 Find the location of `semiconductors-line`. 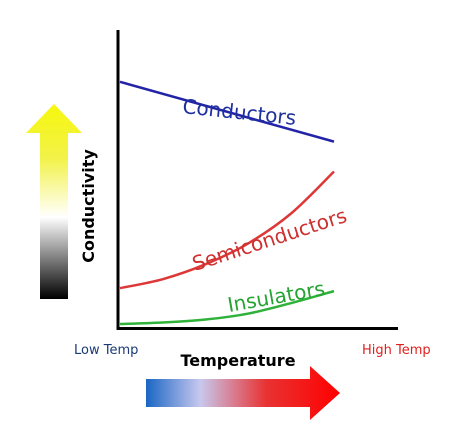

semiconductors-line is located at coordinates (227, 230).